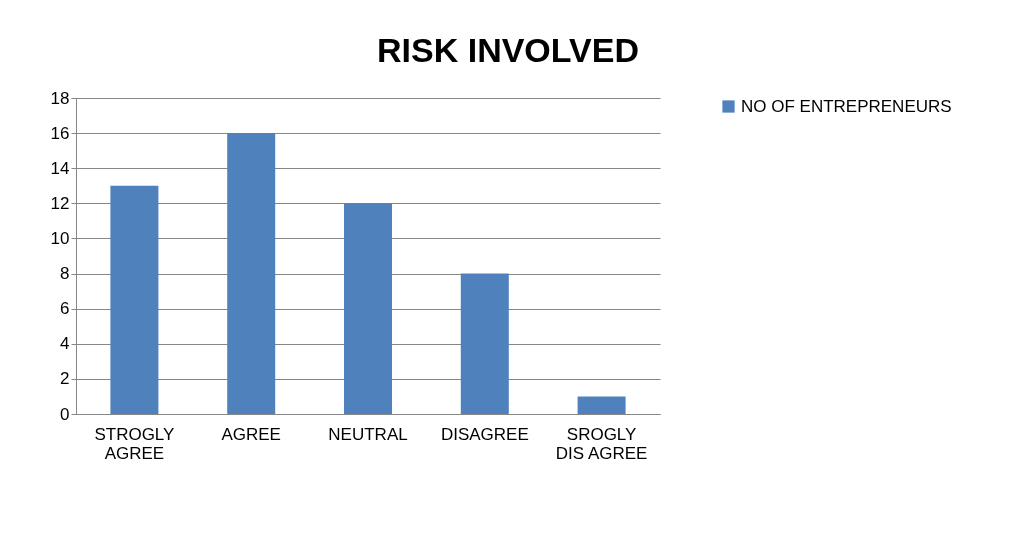 This screenshot has height=552, width=1019. Describe the element at coordinates (60, 168) in the screenshot. I see `y-tick-label: 14` at that location.